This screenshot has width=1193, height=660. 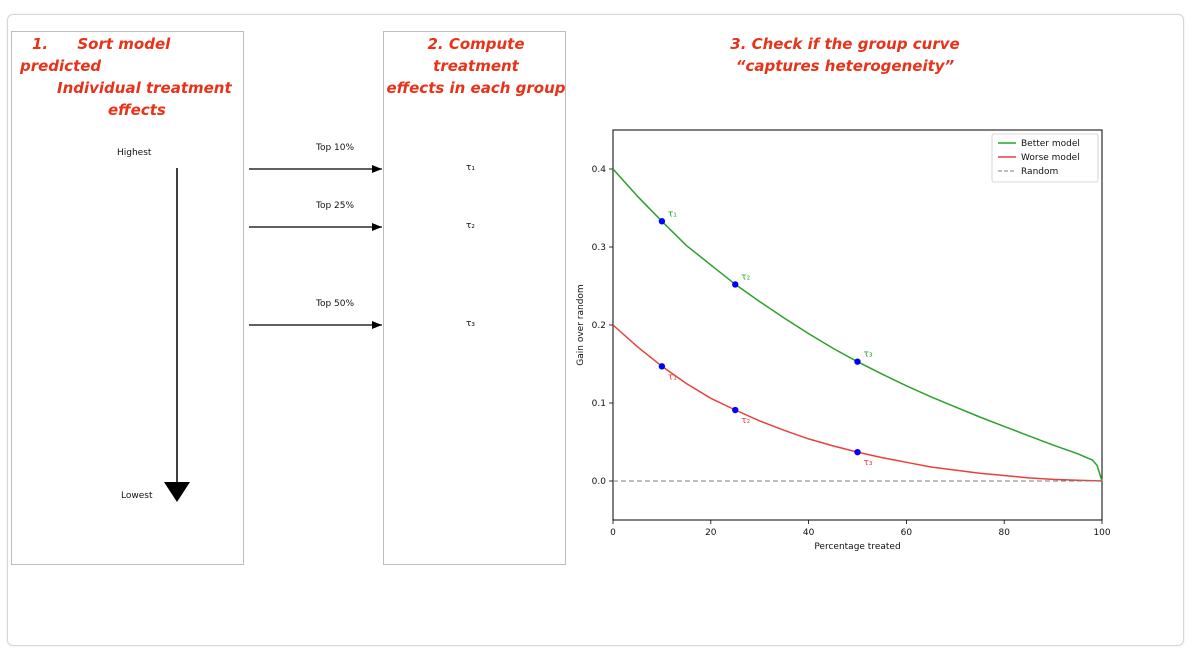 What do you see at coordinates (599, 326) in the screenshot?
I see `y-tick-label: 0.2` at bounding box center [599, 326].